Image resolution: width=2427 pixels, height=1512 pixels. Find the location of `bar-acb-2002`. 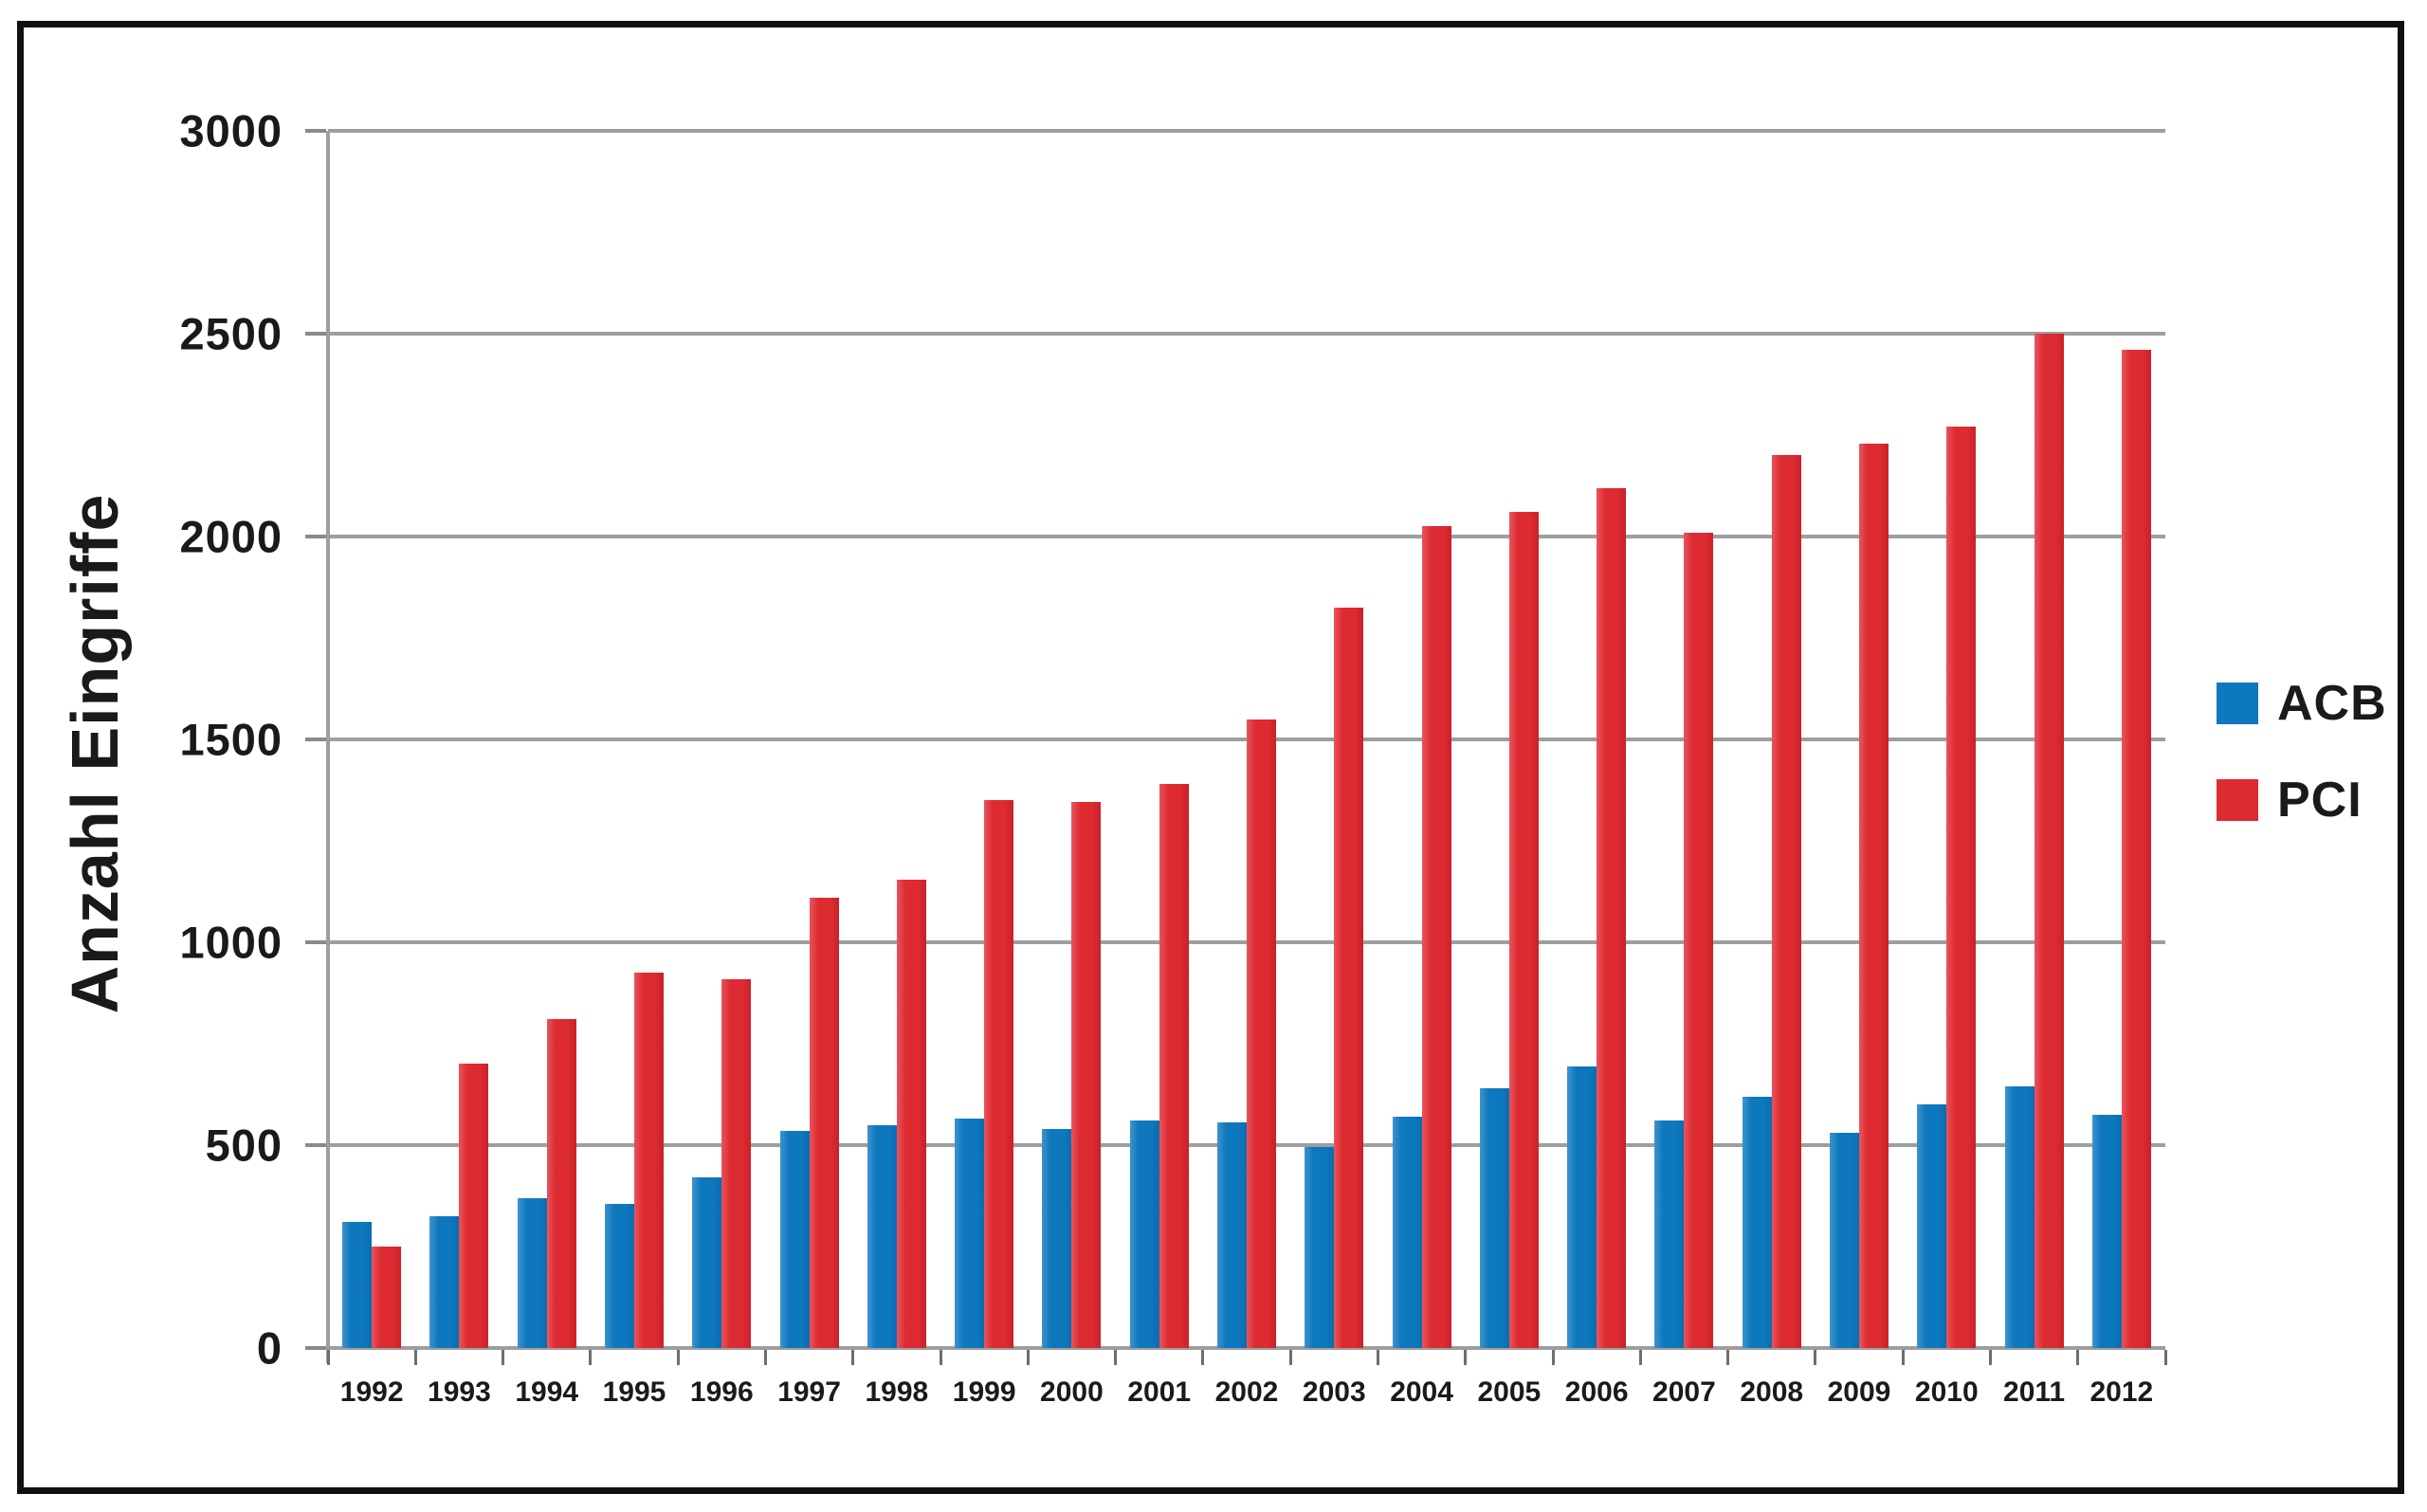

bar-acb-2002 is located at coordinates (1231, 1235).